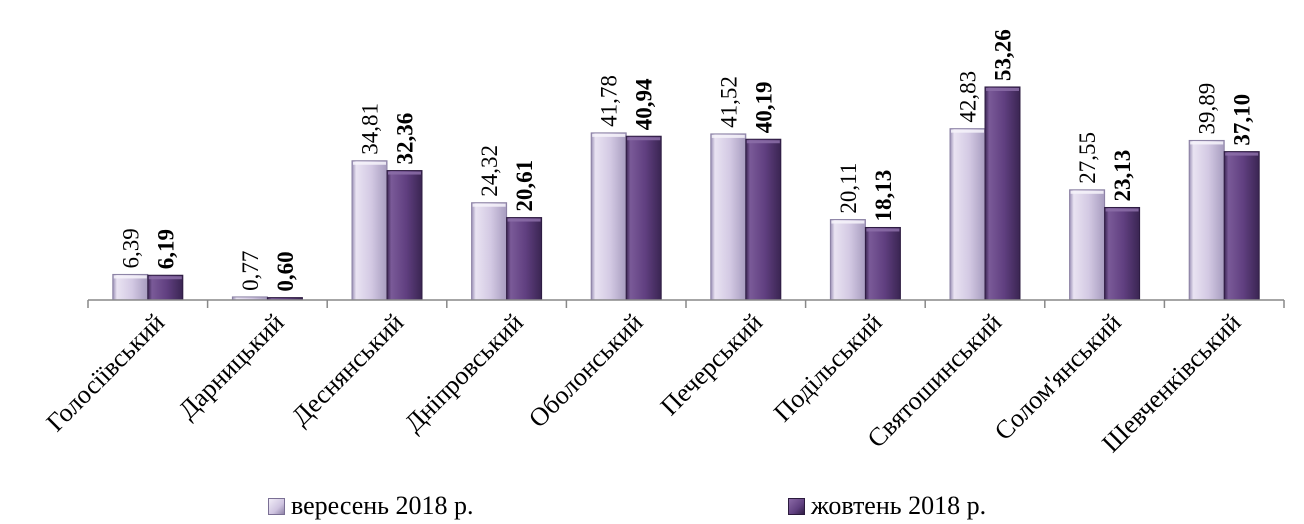  Describe the element at coordinates (464, 373) in the screenshot. I see `category-label: Дніпровський` at that location.